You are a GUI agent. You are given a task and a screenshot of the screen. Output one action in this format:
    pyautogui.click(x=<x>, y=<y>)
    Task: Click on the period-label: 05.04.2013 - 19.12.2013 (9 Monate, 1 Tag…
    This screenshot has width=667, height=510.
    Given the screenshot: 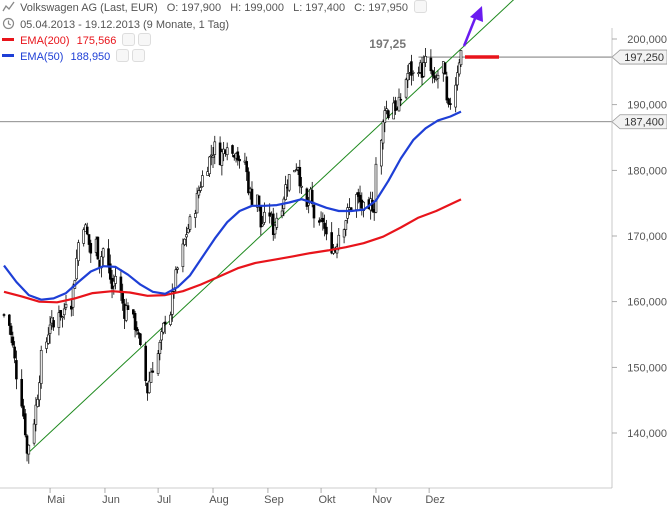 What is the action you would take?
    pyautogui.click(x=125, y=25)
    